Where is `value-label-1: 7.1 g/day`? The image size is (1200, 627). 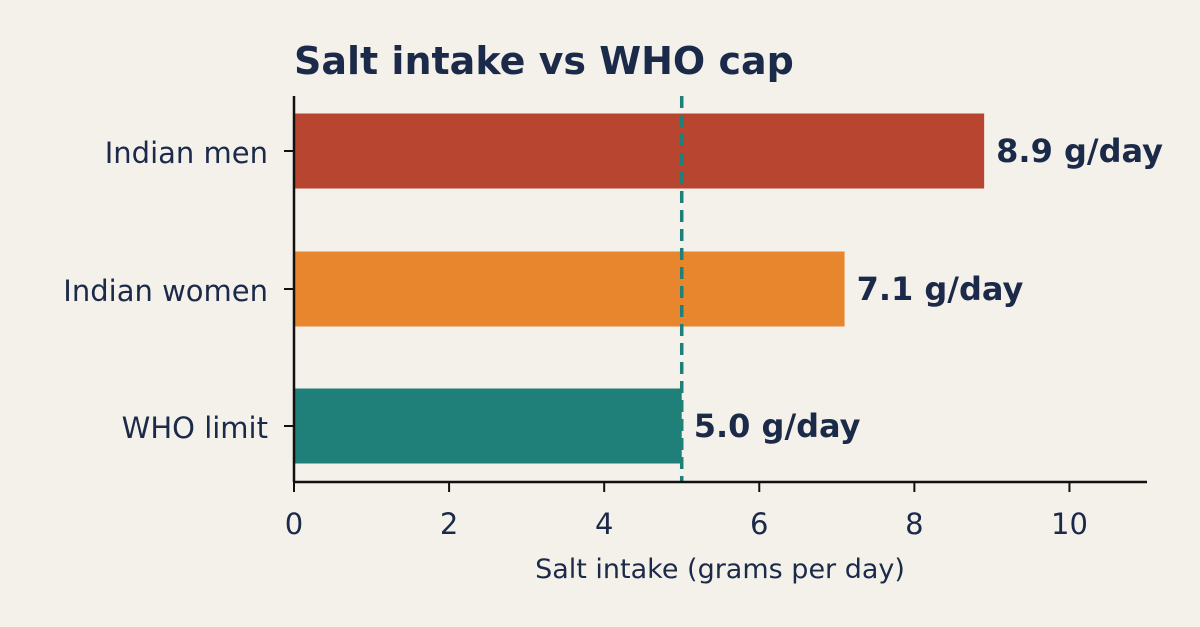 value-label-1: 7.1 g/day is located at coordinates (940, 289).